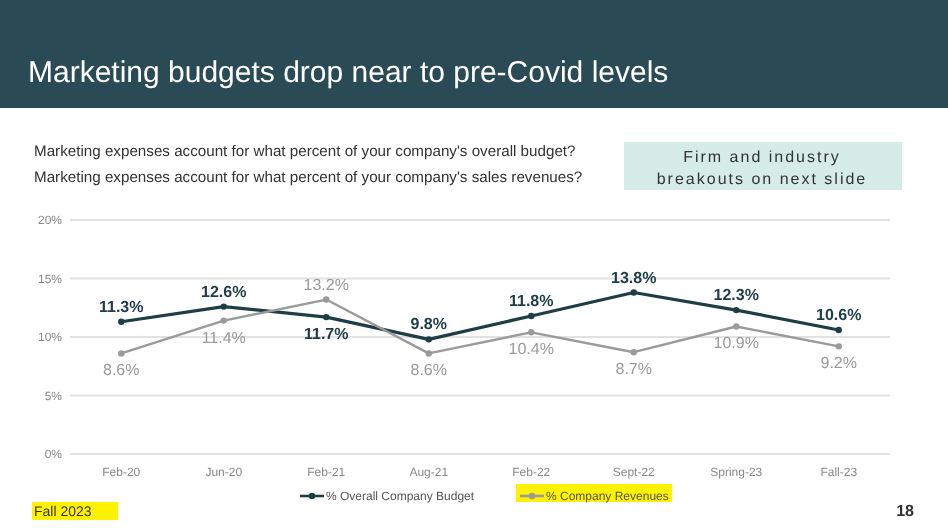 The width and height of the screenshot is (948, 528). What do you see at coordinates (428, 324) in the screenshot?
I see `data-label: 9.8%` at bounding box center [428, 324].